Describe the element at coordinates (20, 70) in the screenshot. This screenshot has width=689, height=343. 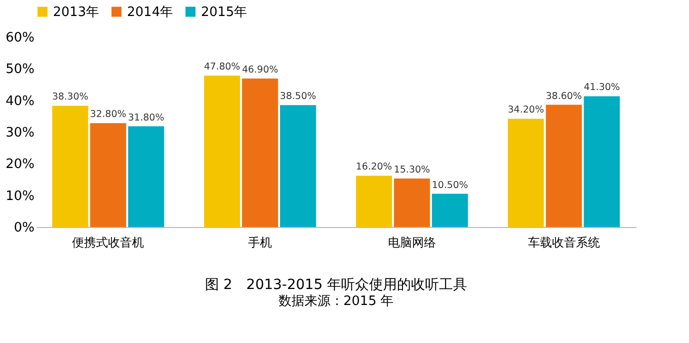
I see `y-tick-label: 50%` at that location.